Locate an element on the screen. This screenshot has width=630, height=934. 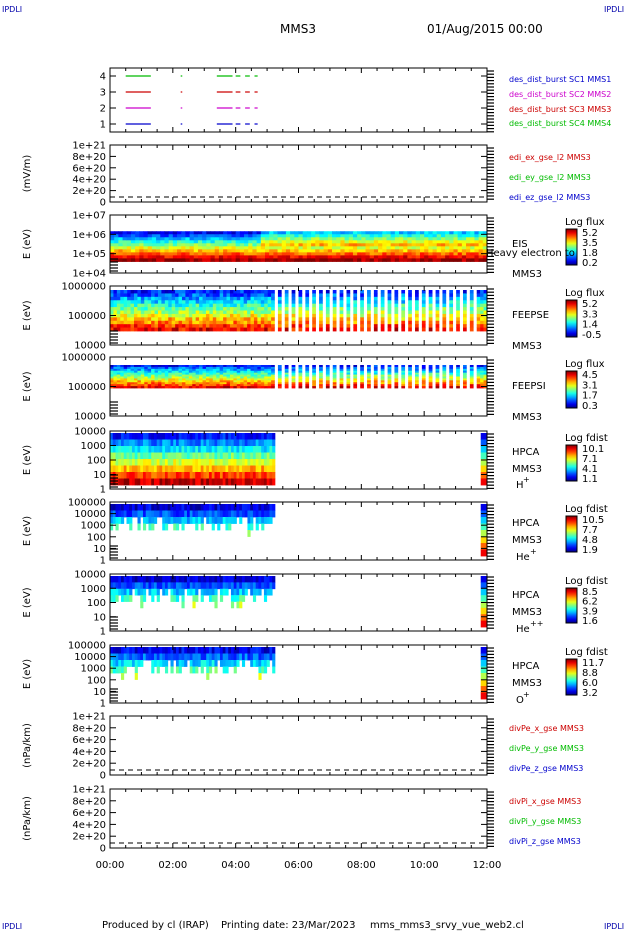
colorbar-tick-label: 1.6 is located at coordinates (590, 621).